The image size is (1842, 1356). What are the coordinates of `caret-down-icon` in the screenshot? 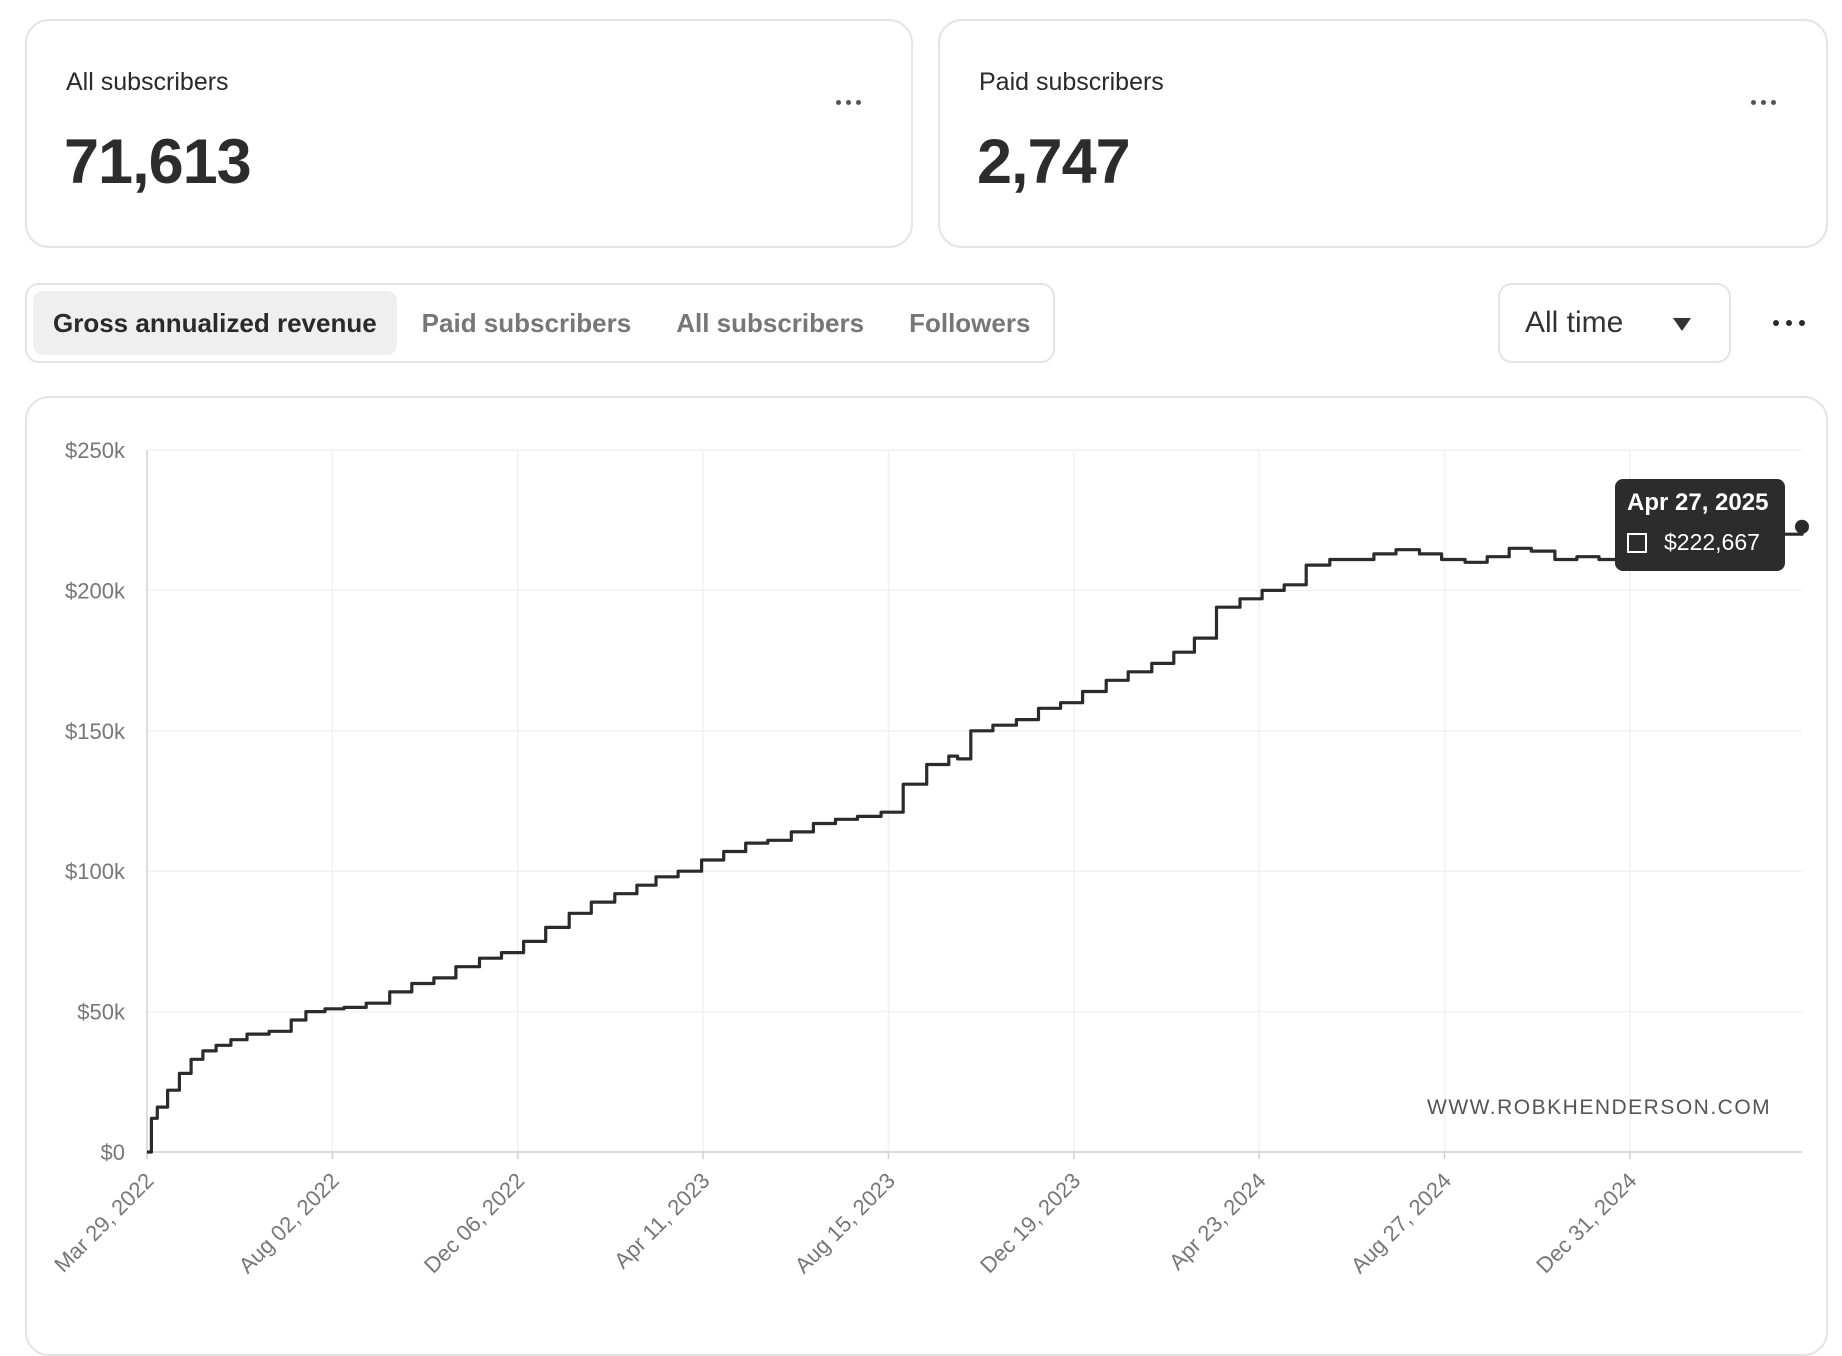 It's located at (1682, 324).